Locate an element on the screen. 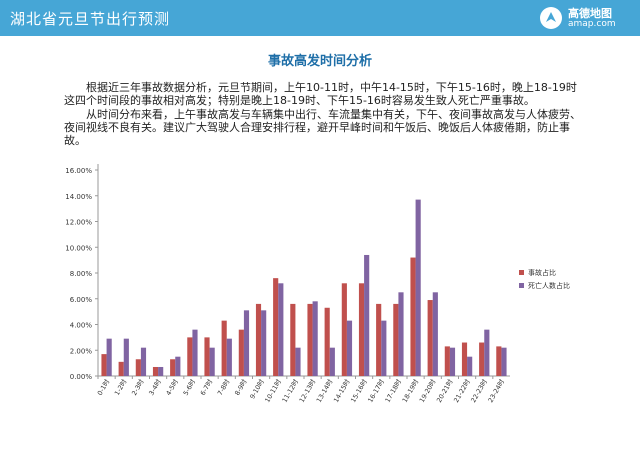 This screenshot has width=640, height=452. amap-logo-icon is located at coordinates (551, 18).